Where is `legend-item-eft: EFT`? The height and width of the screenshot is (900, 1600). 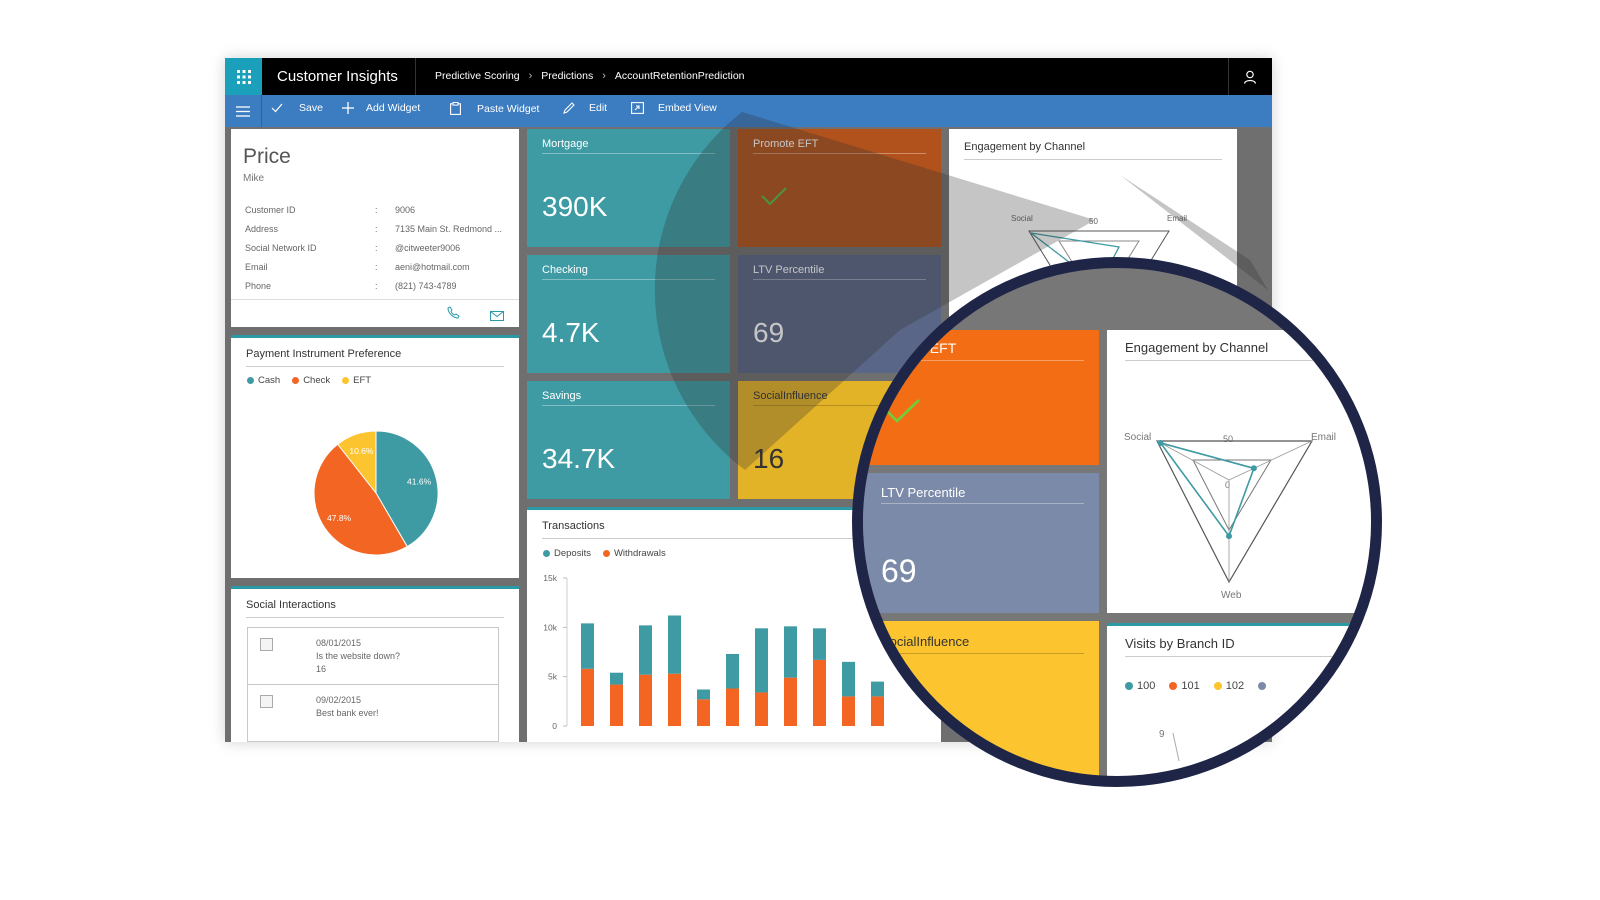 legend-item-eft: EFT is located at coordinates (356, 380).